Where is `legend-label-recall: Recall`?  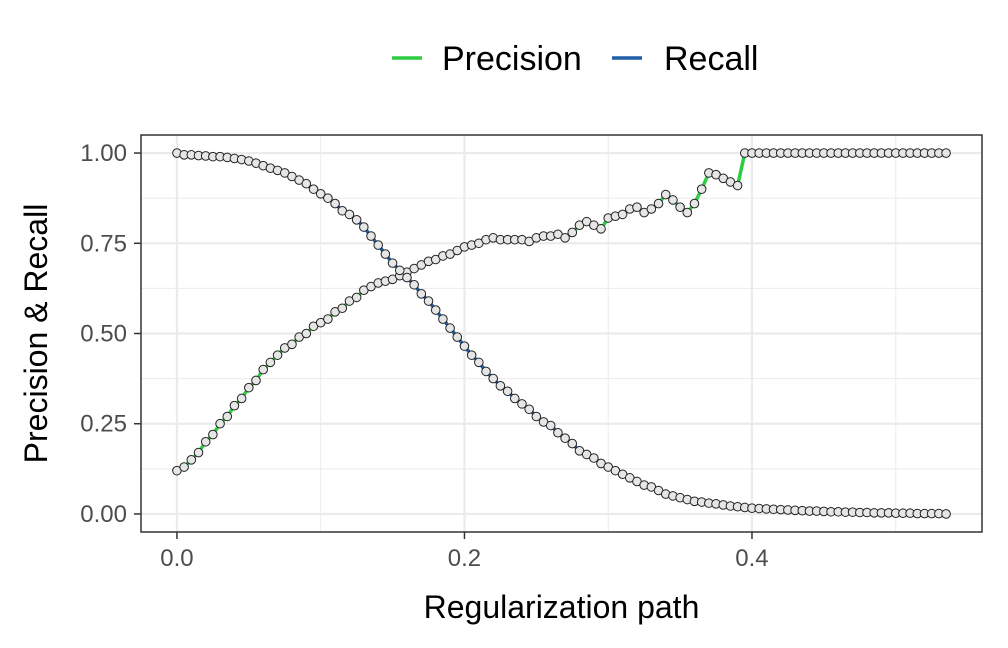 legend-label-recall: Recall is located at coordinates (711, 59).